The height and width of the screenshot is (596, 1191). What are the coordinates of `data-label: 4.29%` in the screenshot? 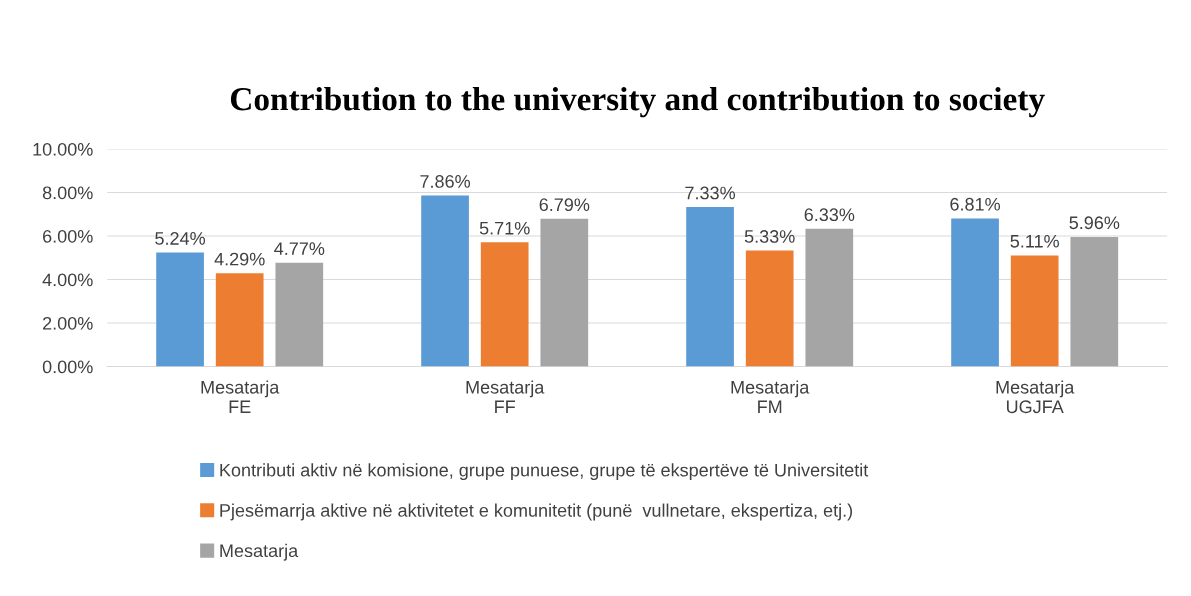 It's located at (239, 259).